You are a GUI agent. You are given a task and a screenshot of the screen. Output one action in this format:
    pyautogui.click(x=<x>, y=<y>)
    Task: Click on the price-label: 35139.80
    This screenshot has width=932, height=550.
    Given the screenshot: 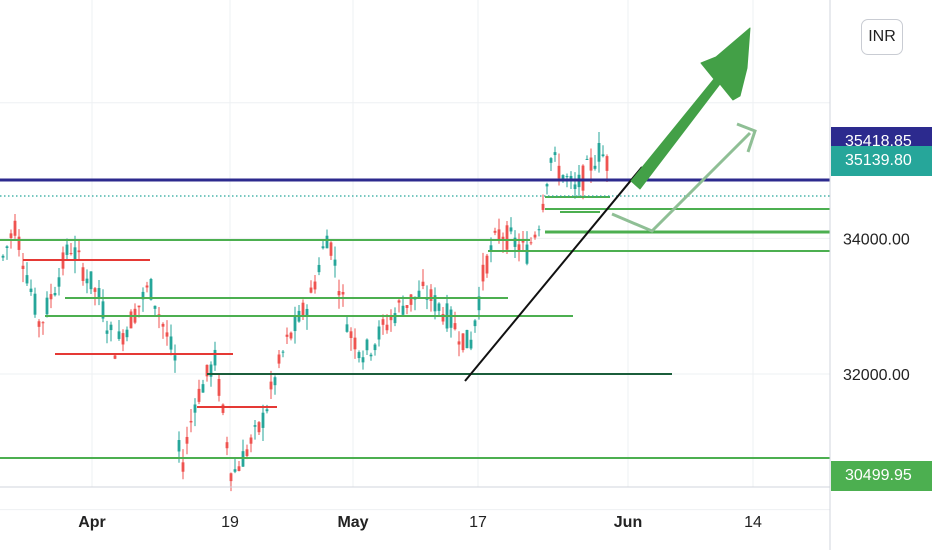 What is the action you would take?
    pyautogui.click(x=881, y=161)
    